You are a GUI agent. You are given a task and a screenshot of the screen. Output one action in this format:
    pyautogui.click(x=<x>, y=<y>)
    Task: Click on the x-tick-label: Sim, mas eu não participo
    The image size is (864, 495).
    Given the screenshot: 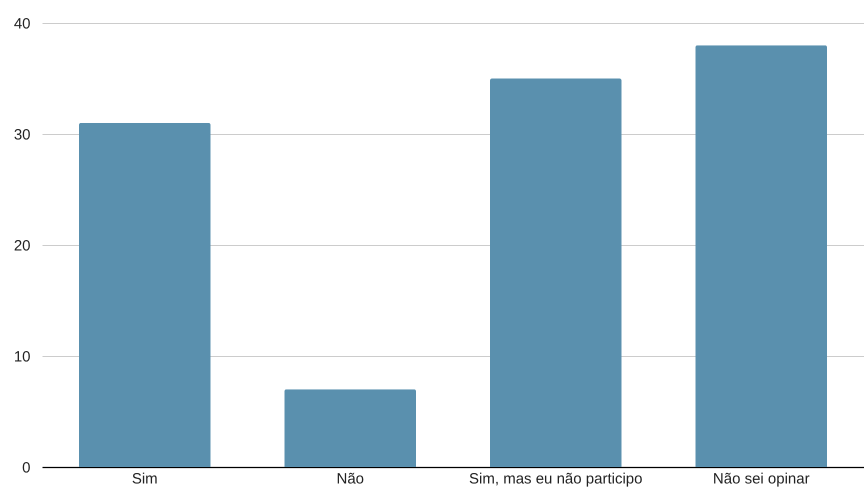 What is the action you would take?
    pyautogui.click(x=555, y=479)
    